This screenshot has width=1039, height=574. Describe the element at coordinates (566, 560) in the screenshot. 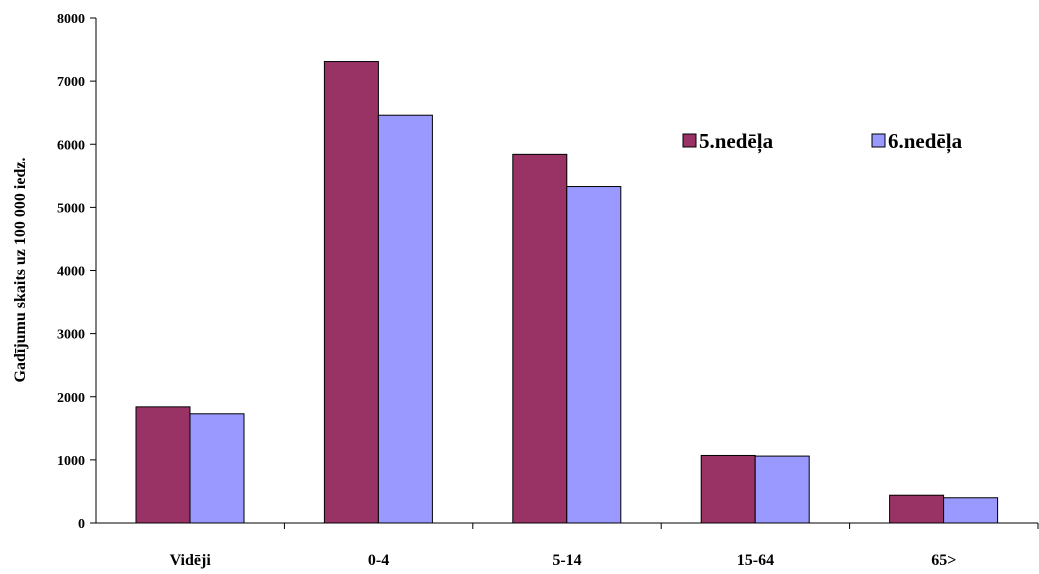

I see `x-tick-label: 5-14` at that location.